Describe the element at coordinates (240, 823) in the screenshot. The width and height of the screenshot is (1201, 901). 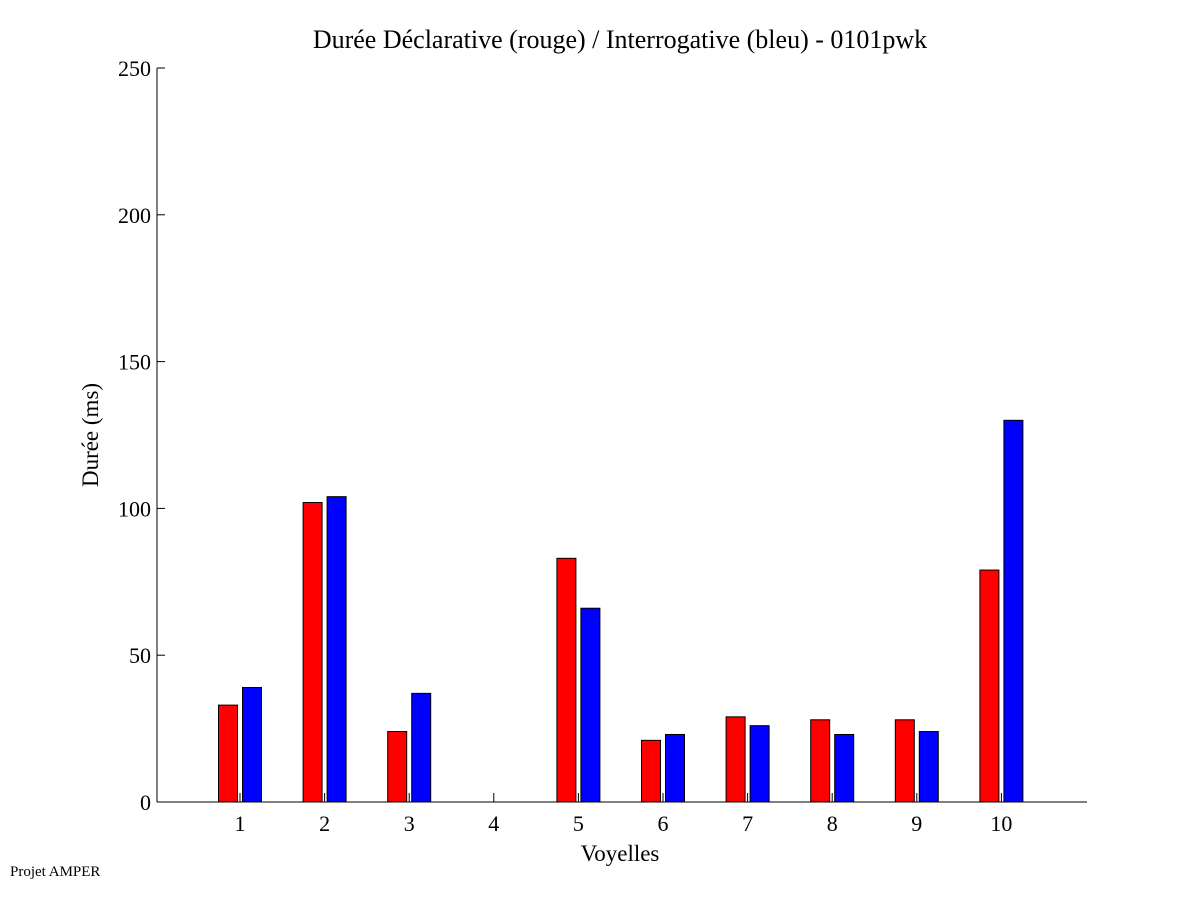
I see `x-tick-label: 1` at that location.